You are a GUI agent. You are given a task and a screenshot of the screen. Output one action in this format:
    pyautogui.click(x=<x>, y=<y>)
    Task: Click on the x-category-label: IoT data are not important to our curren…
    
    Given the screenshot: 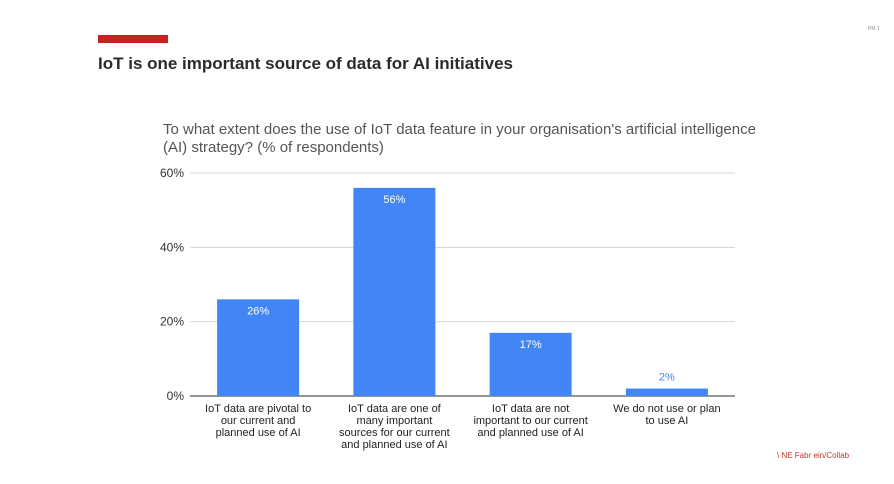 What is the action you would take?
    pyautogui.click(x=530, y=421)
    